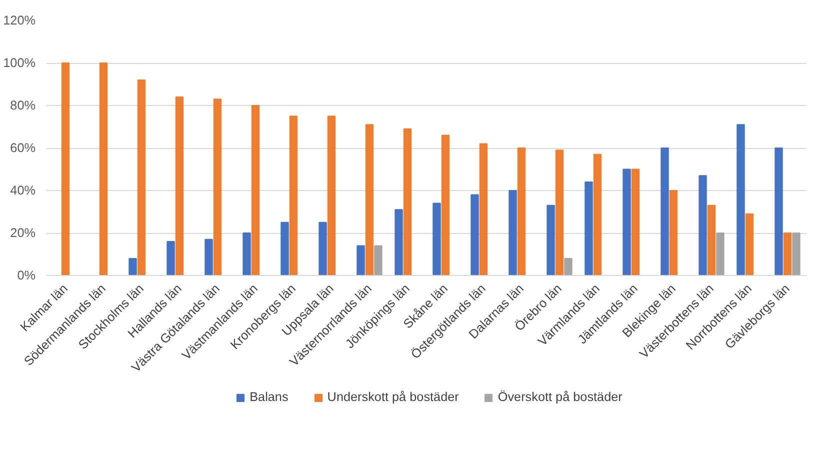  What do you see at coordinates (560, 397) in the screenshot?
I see `legend-label: Överskott på bostäder` at bounding box center [560, 397].